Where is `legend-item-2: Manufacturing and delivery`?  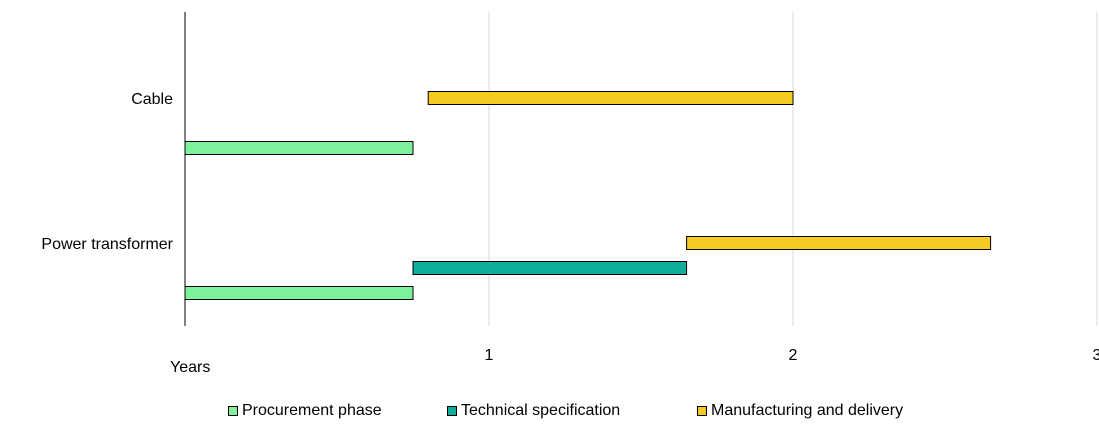 legend-item-2: Manufacturing and delivery is located at coordinates (800, 411).